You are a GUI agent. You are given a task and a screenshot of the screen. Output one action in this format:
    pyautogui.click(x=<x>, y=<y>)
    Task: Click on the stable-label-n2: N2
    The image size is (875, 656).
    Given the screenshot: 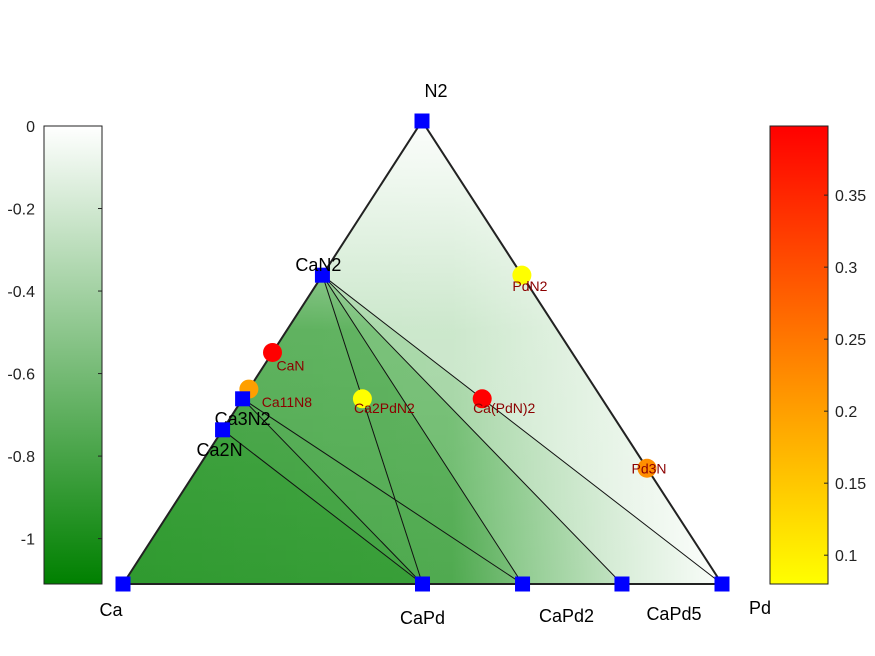 What is the action you would take?
    pyautogui.click(x=435, y=91)
    